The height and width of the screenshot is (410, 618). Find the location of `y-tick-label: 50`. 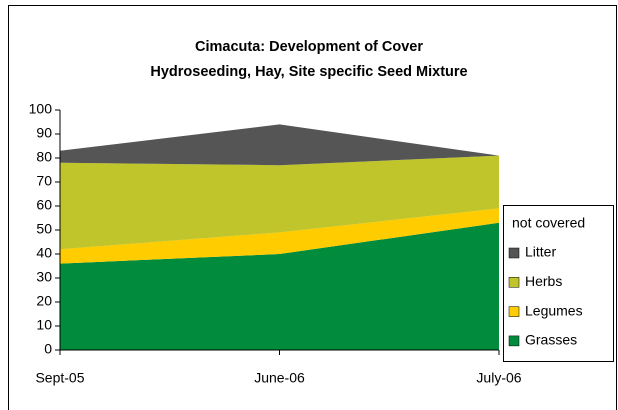

y-tick-label: 50 is located at coordinates (44, 229).